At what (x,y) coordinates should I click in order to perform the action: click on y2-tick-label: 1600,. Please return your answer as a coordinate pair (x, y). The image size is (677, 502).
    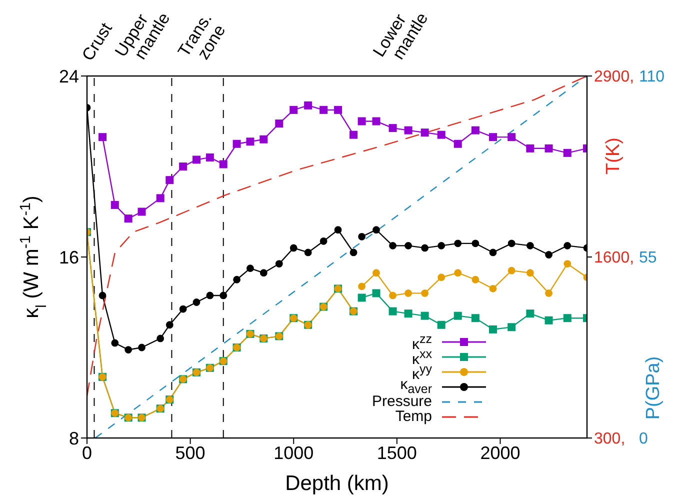
    Looking at the image, I should click on (614, 258).